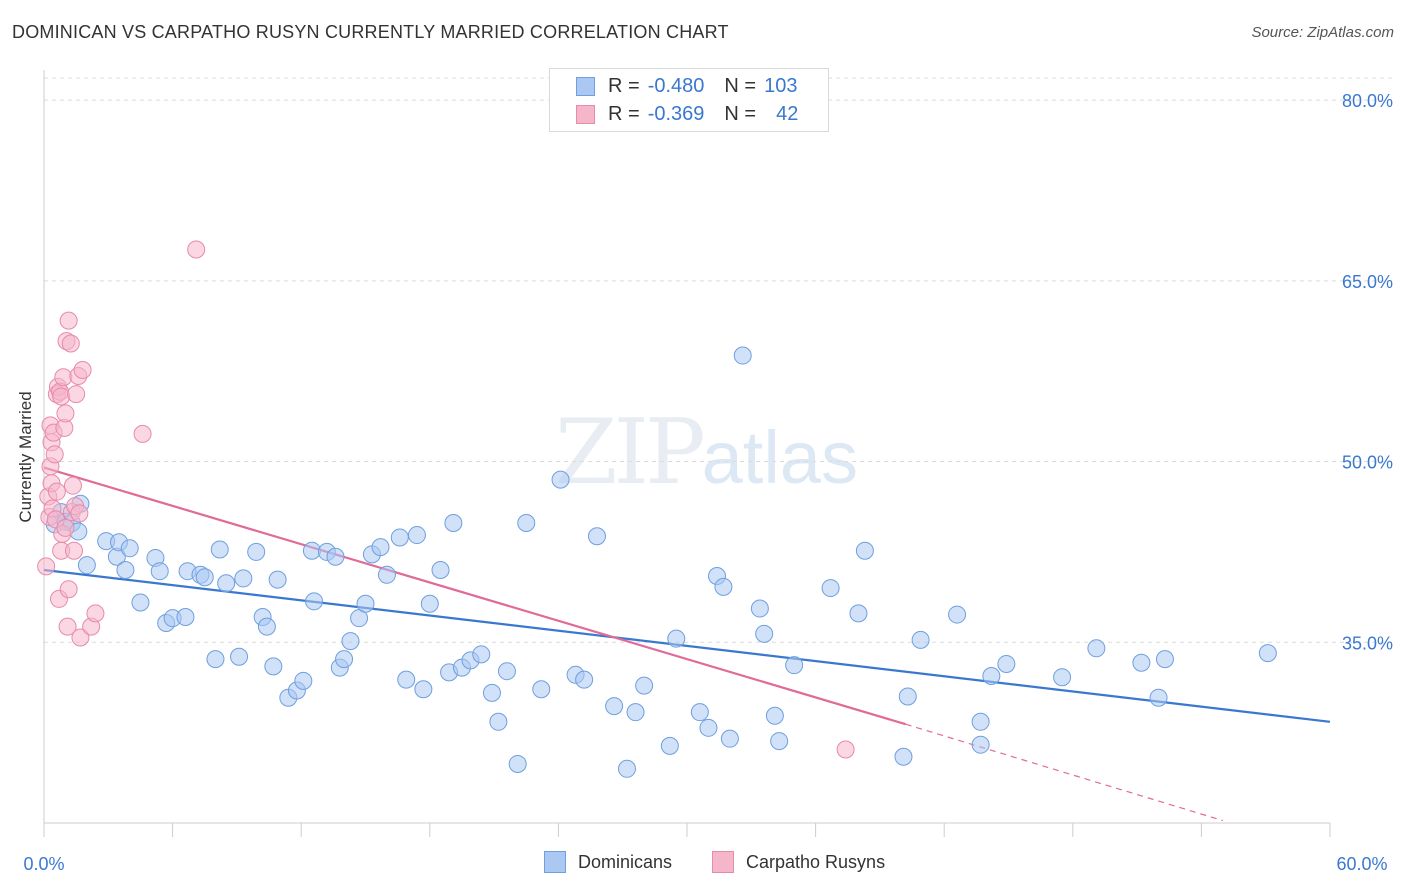  I want to click on x-tick-label-max: 60.0%, so click(1361, 864).